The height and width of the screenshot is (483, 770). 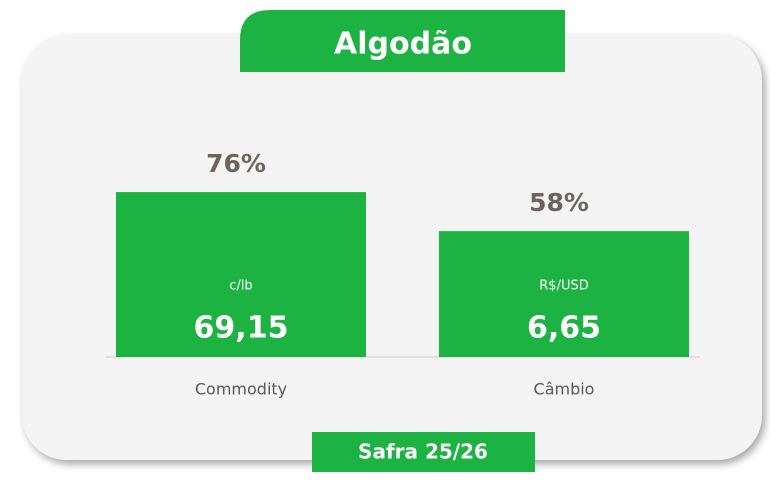 I want to click on value-label: 58%, so click(x=559, y=202).